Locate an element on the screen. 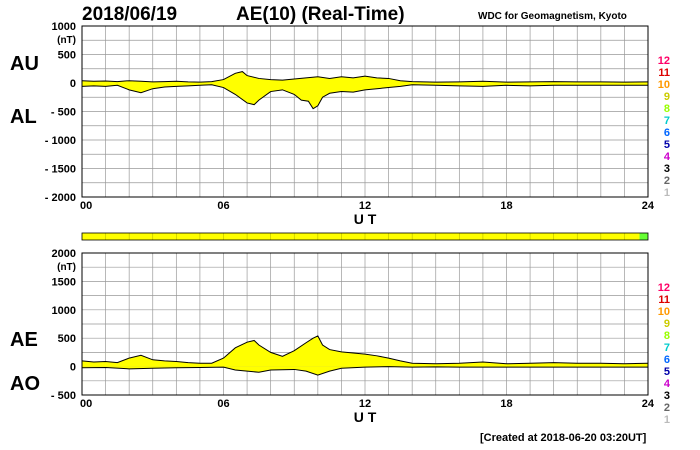 This screenshot has width=700, height=450. y-tick-label: 2000 is located at coordinates (64, 254).